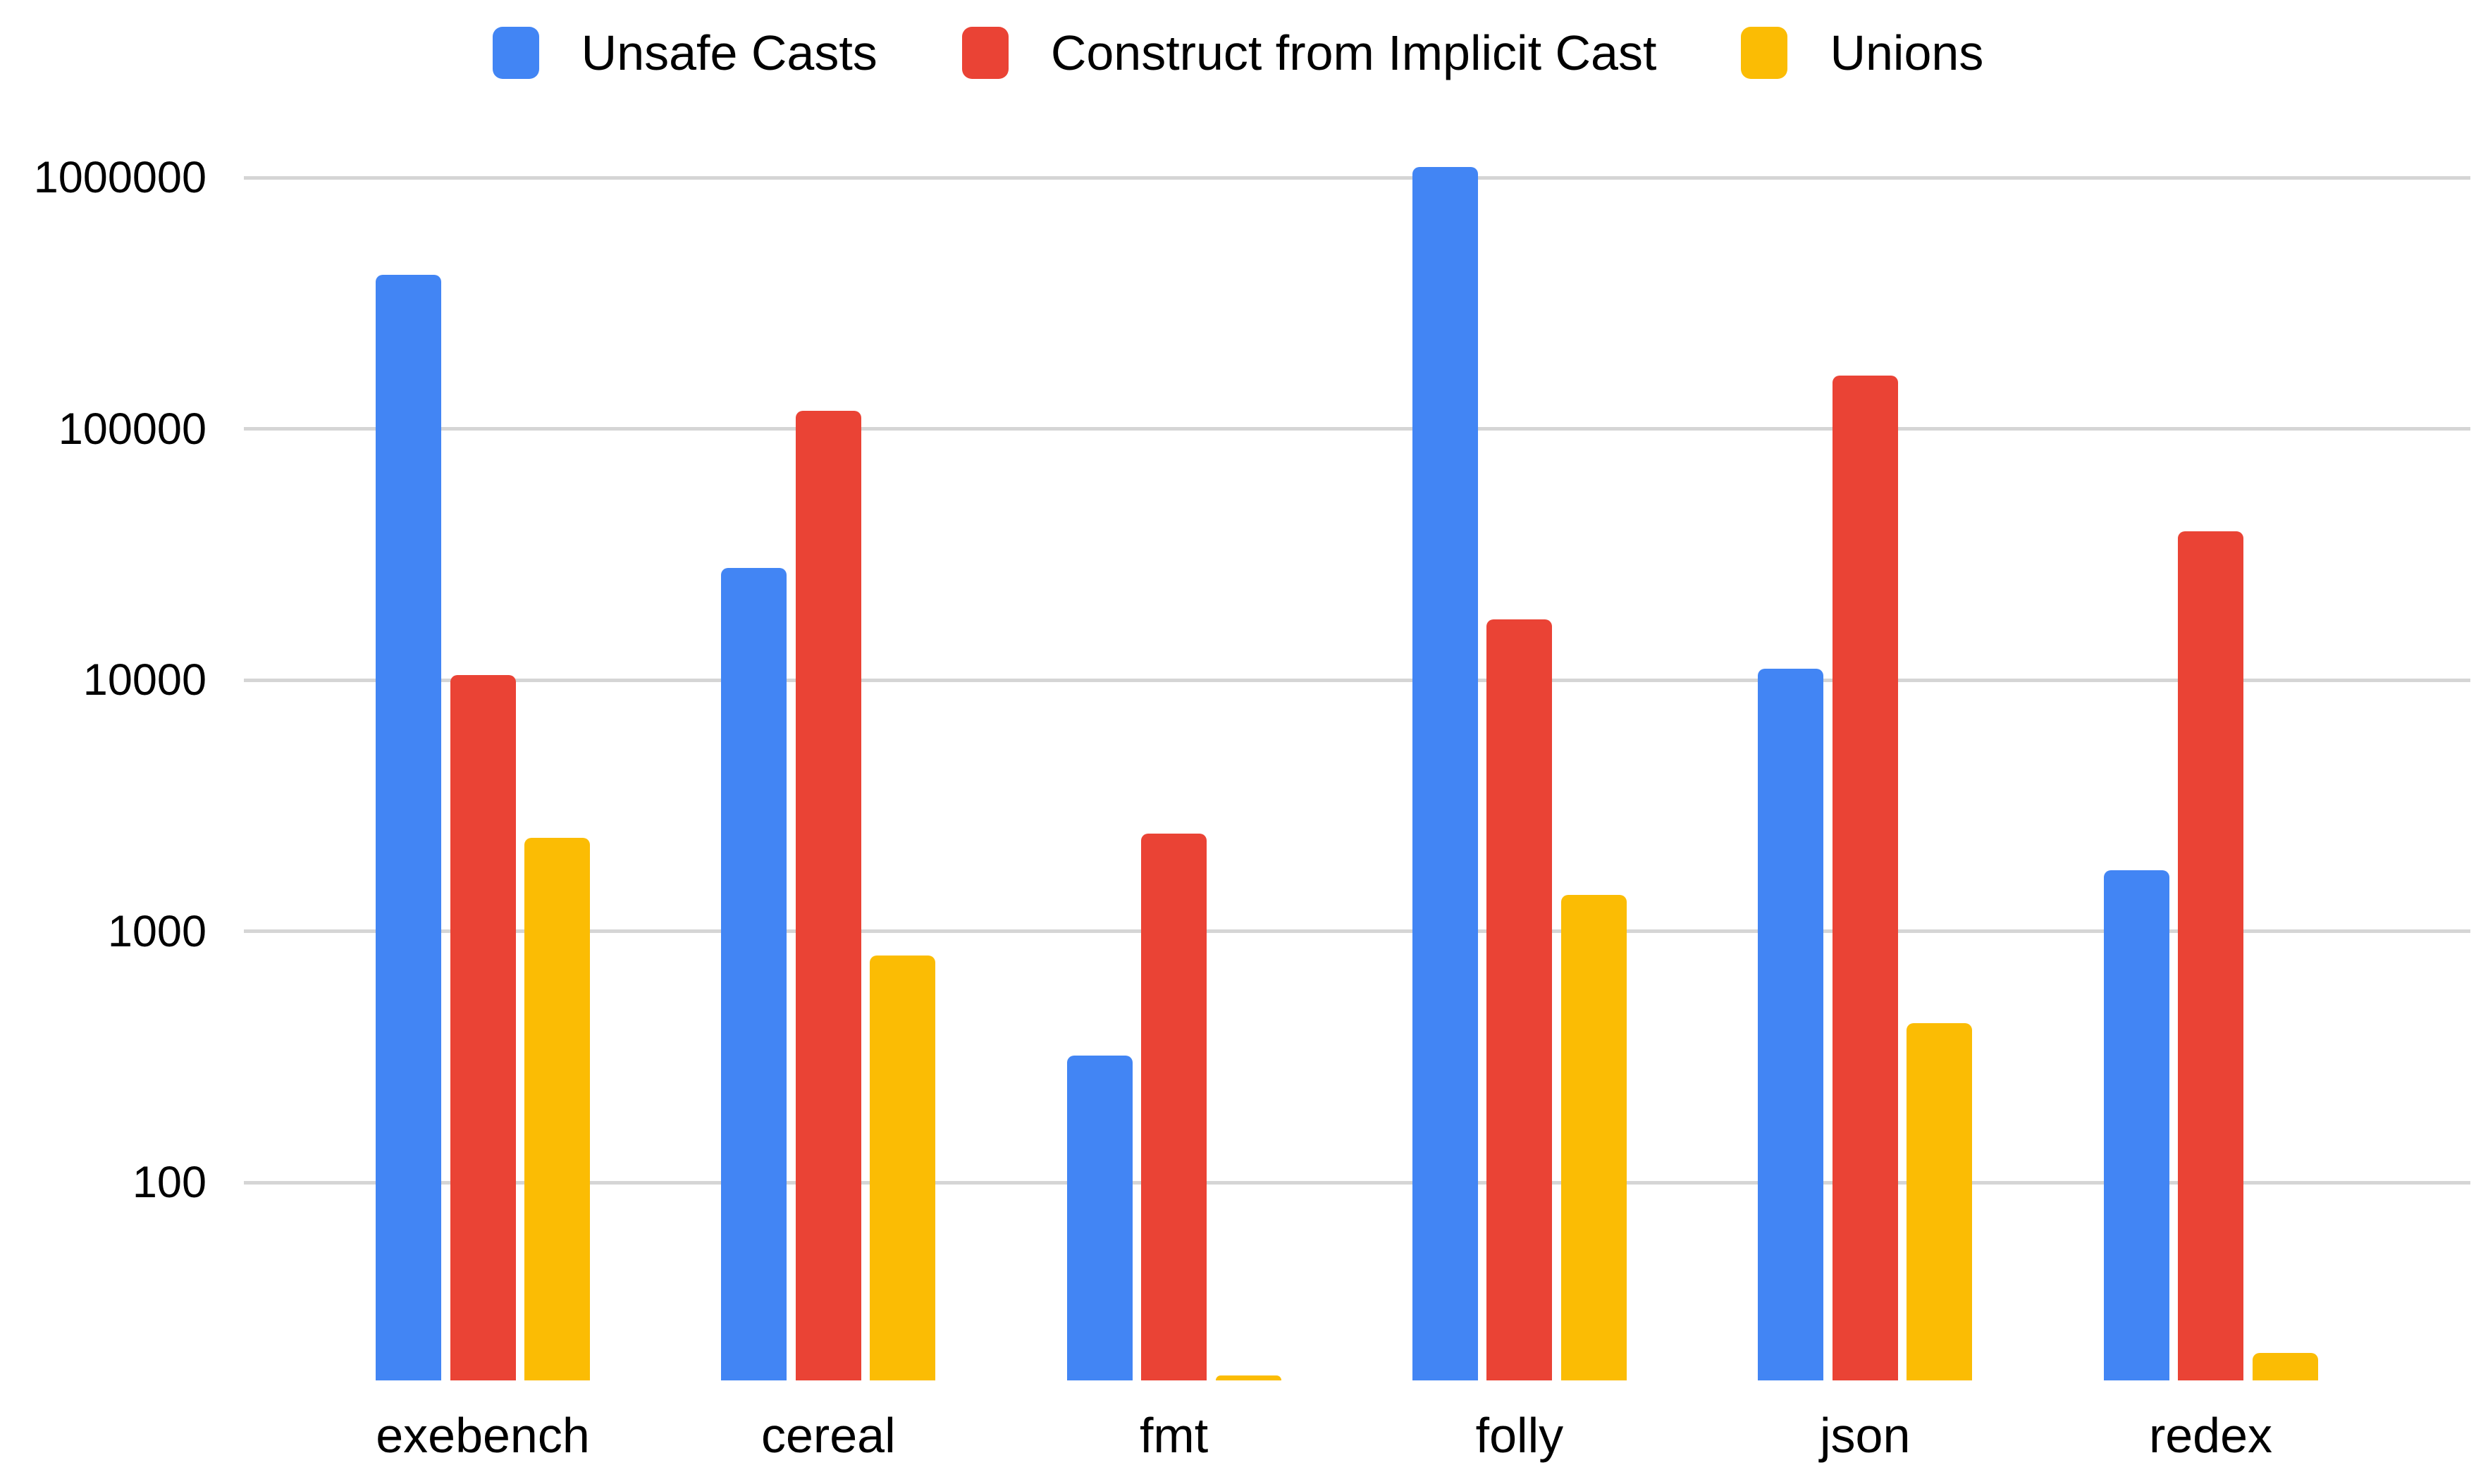  What do you see at coordinates (1174, 1435) in the screenshot?
I see `x-category-label-fmt: fmt` at bounding box center [1174, 1435].